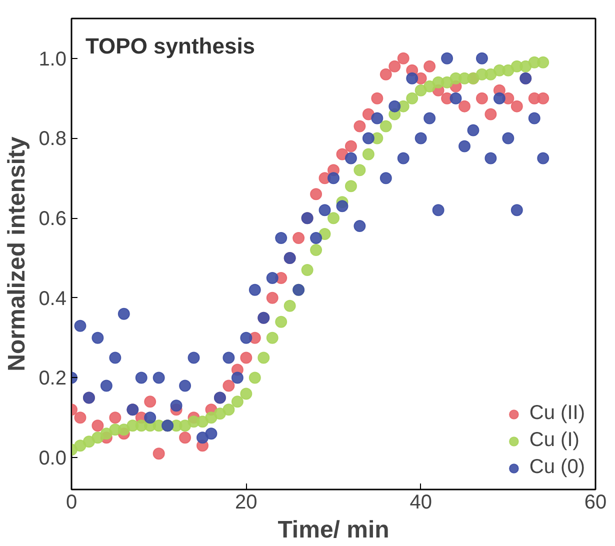  What do you see at coordinates (554, 440) in the screenshot?
I see `legend-label: Cu (I)` at bounding box center [554, 440].